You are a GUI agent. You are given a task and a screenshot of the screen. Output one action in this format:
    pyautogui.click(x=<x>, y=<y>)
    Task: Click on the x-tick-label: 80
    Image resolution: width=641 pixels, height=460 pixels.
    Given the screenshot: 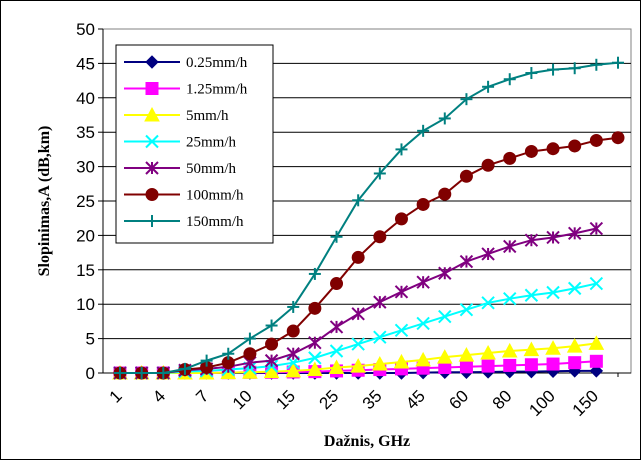 What is the action you would take?
    pyautogui.click(x=502, y=399)
    